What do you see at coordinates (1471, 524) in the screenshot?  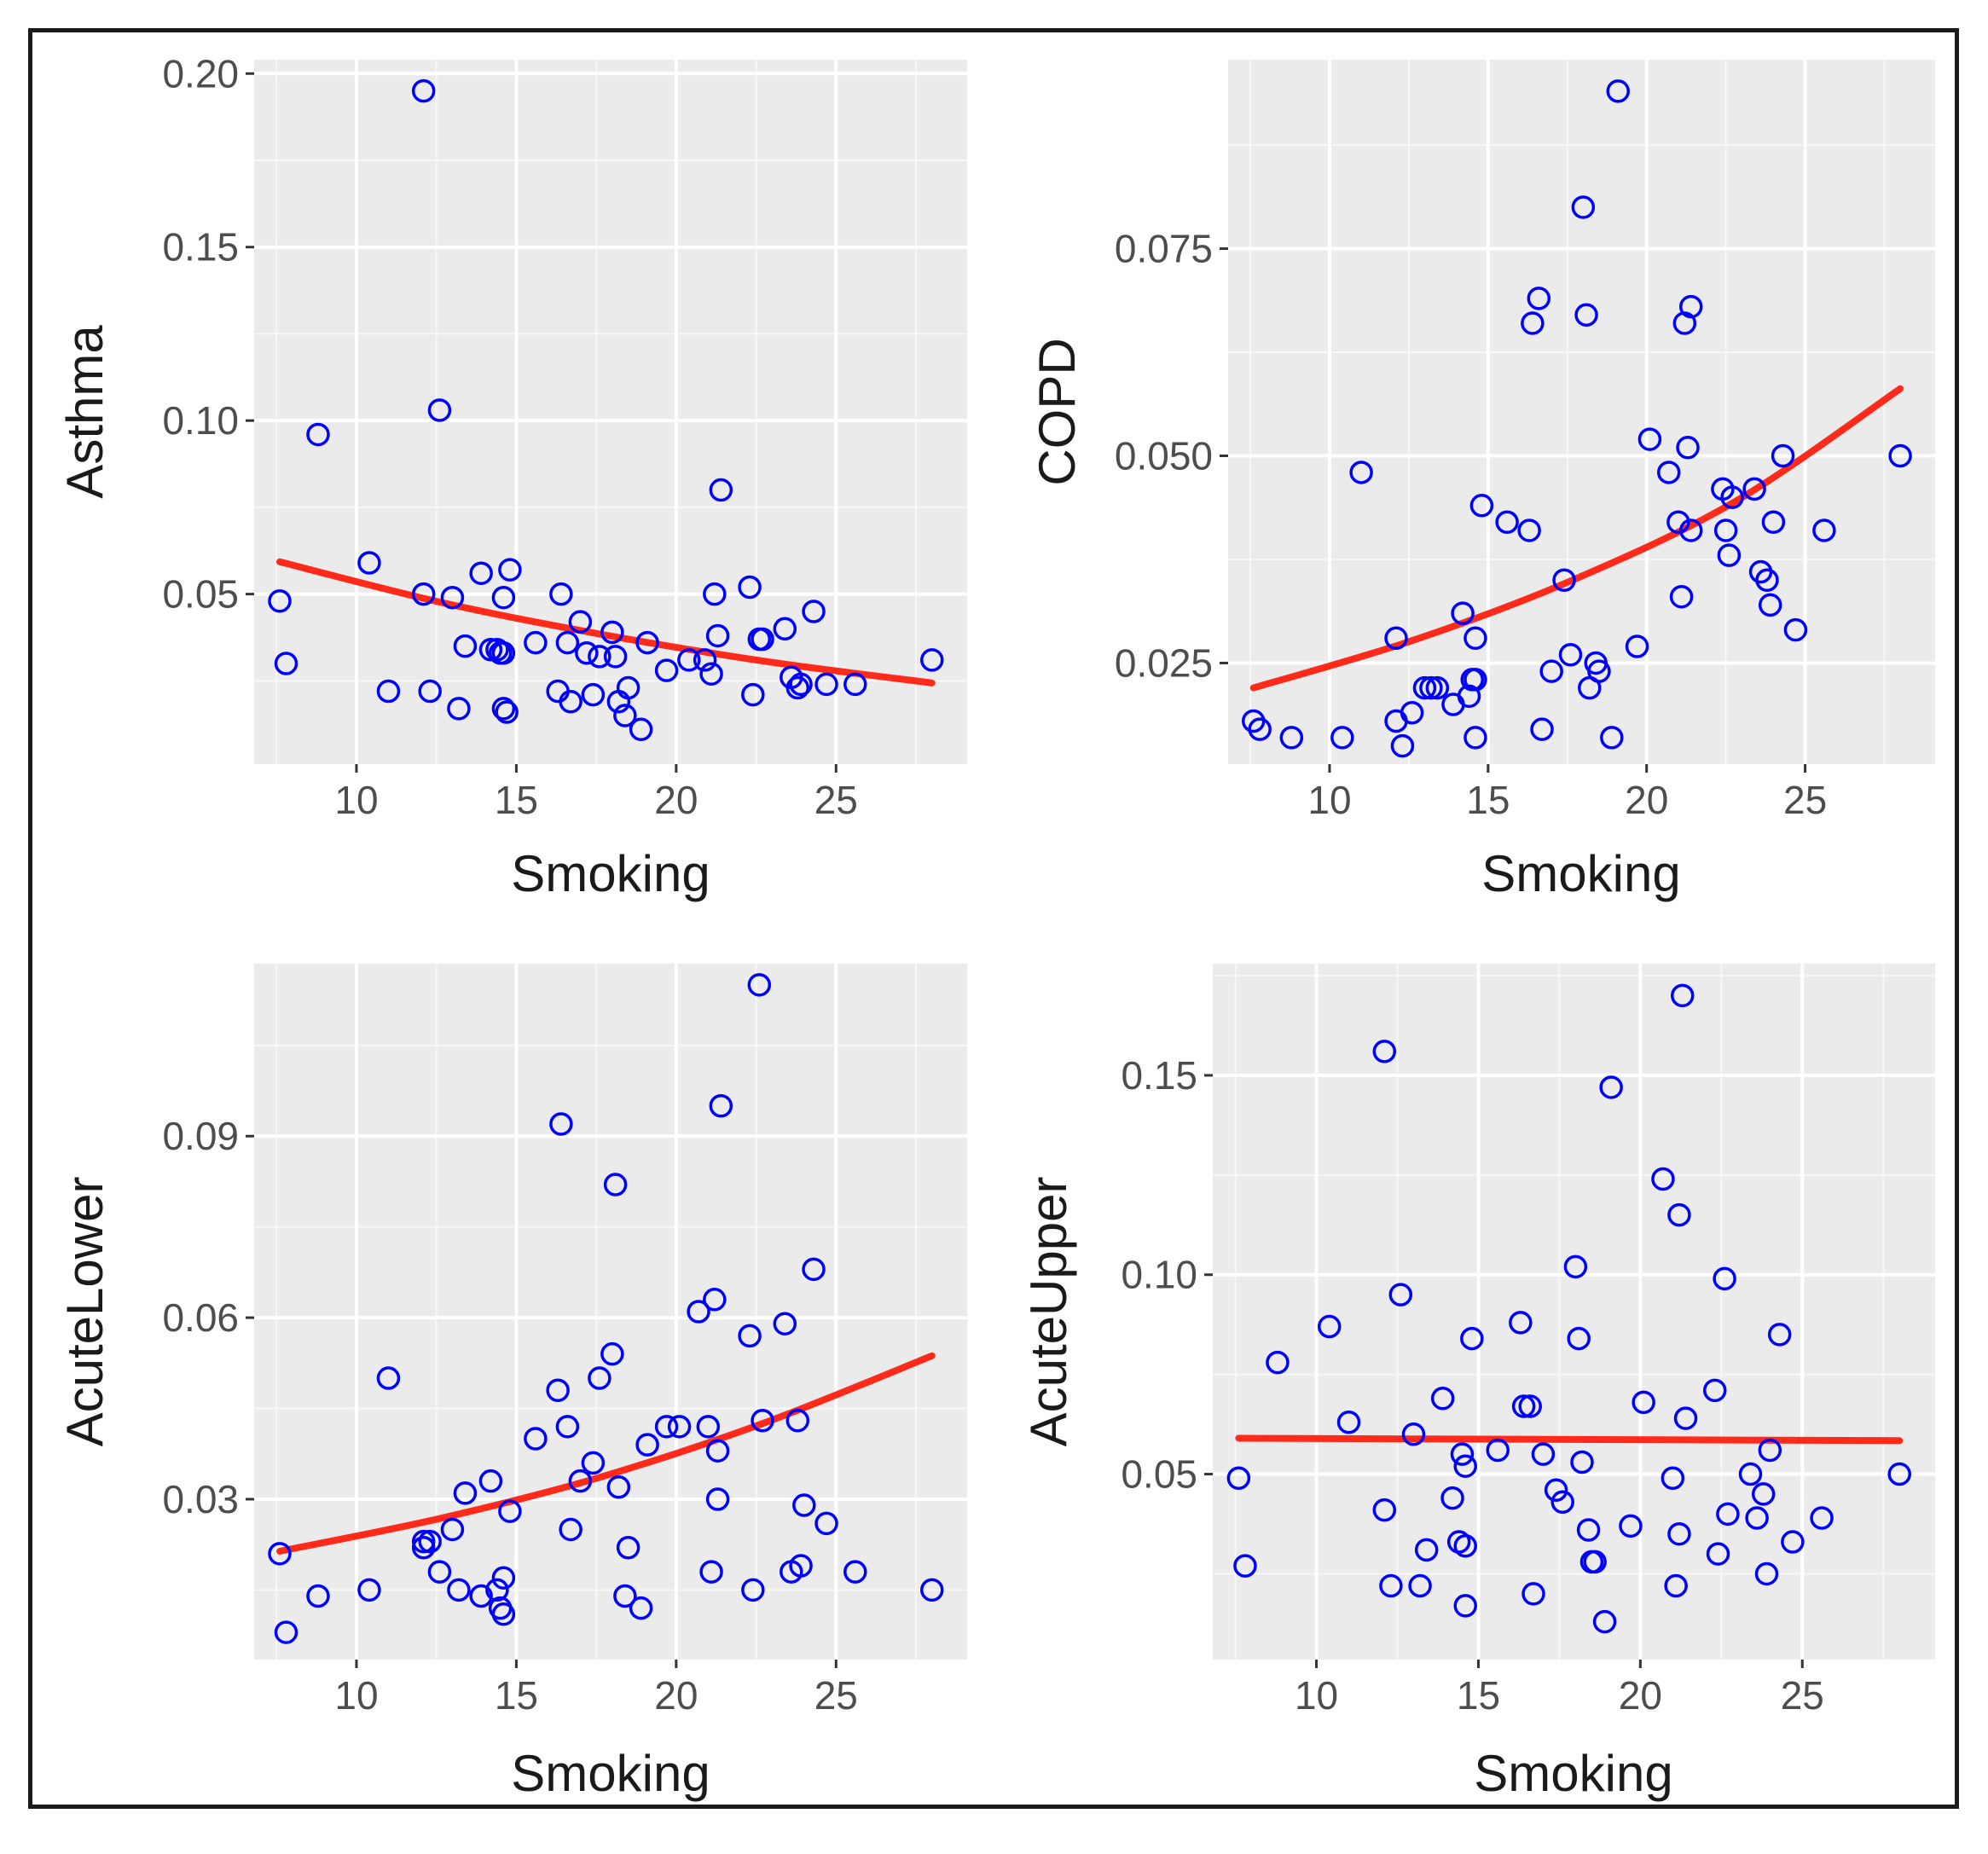 I see `axes: 10 15 20 25 0.025 0.050 0.075` at bounding box center [1471, 524].